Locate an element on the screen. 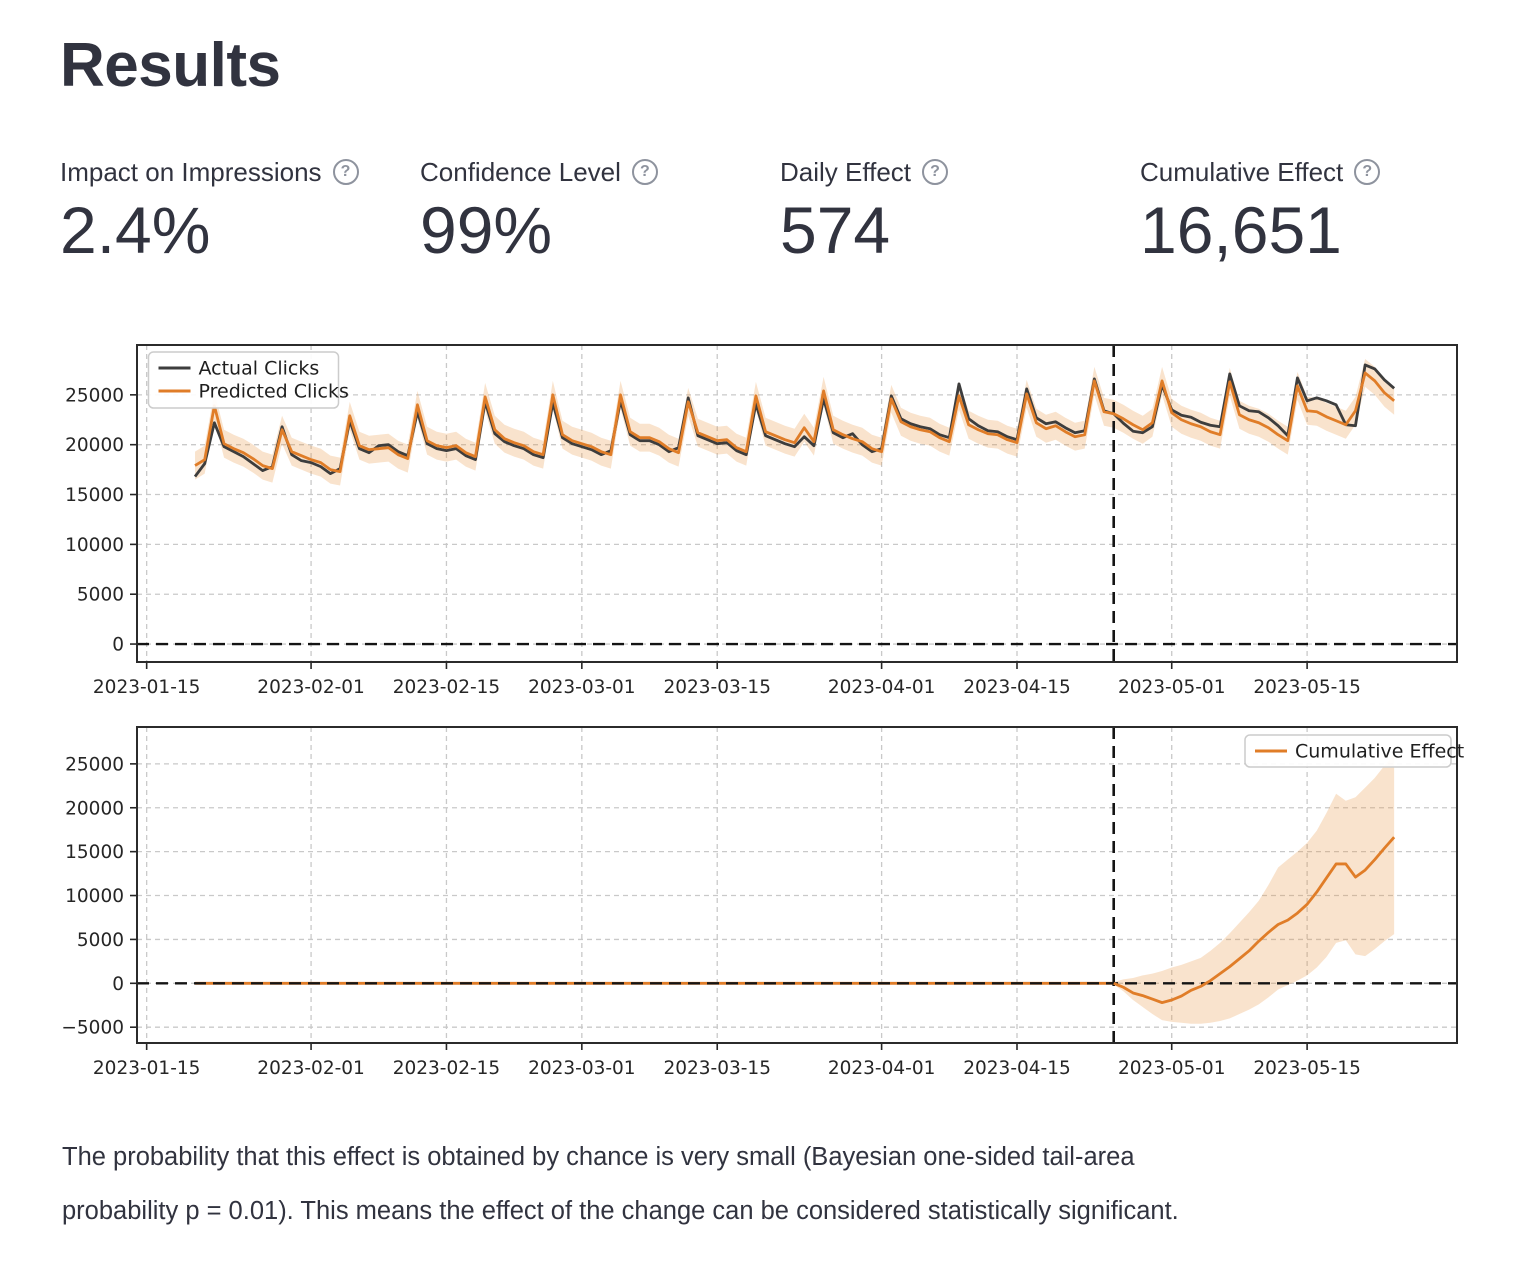 The image size is (1532, 1274). cumulative-effect-line is located at coordinates (1254, 920).